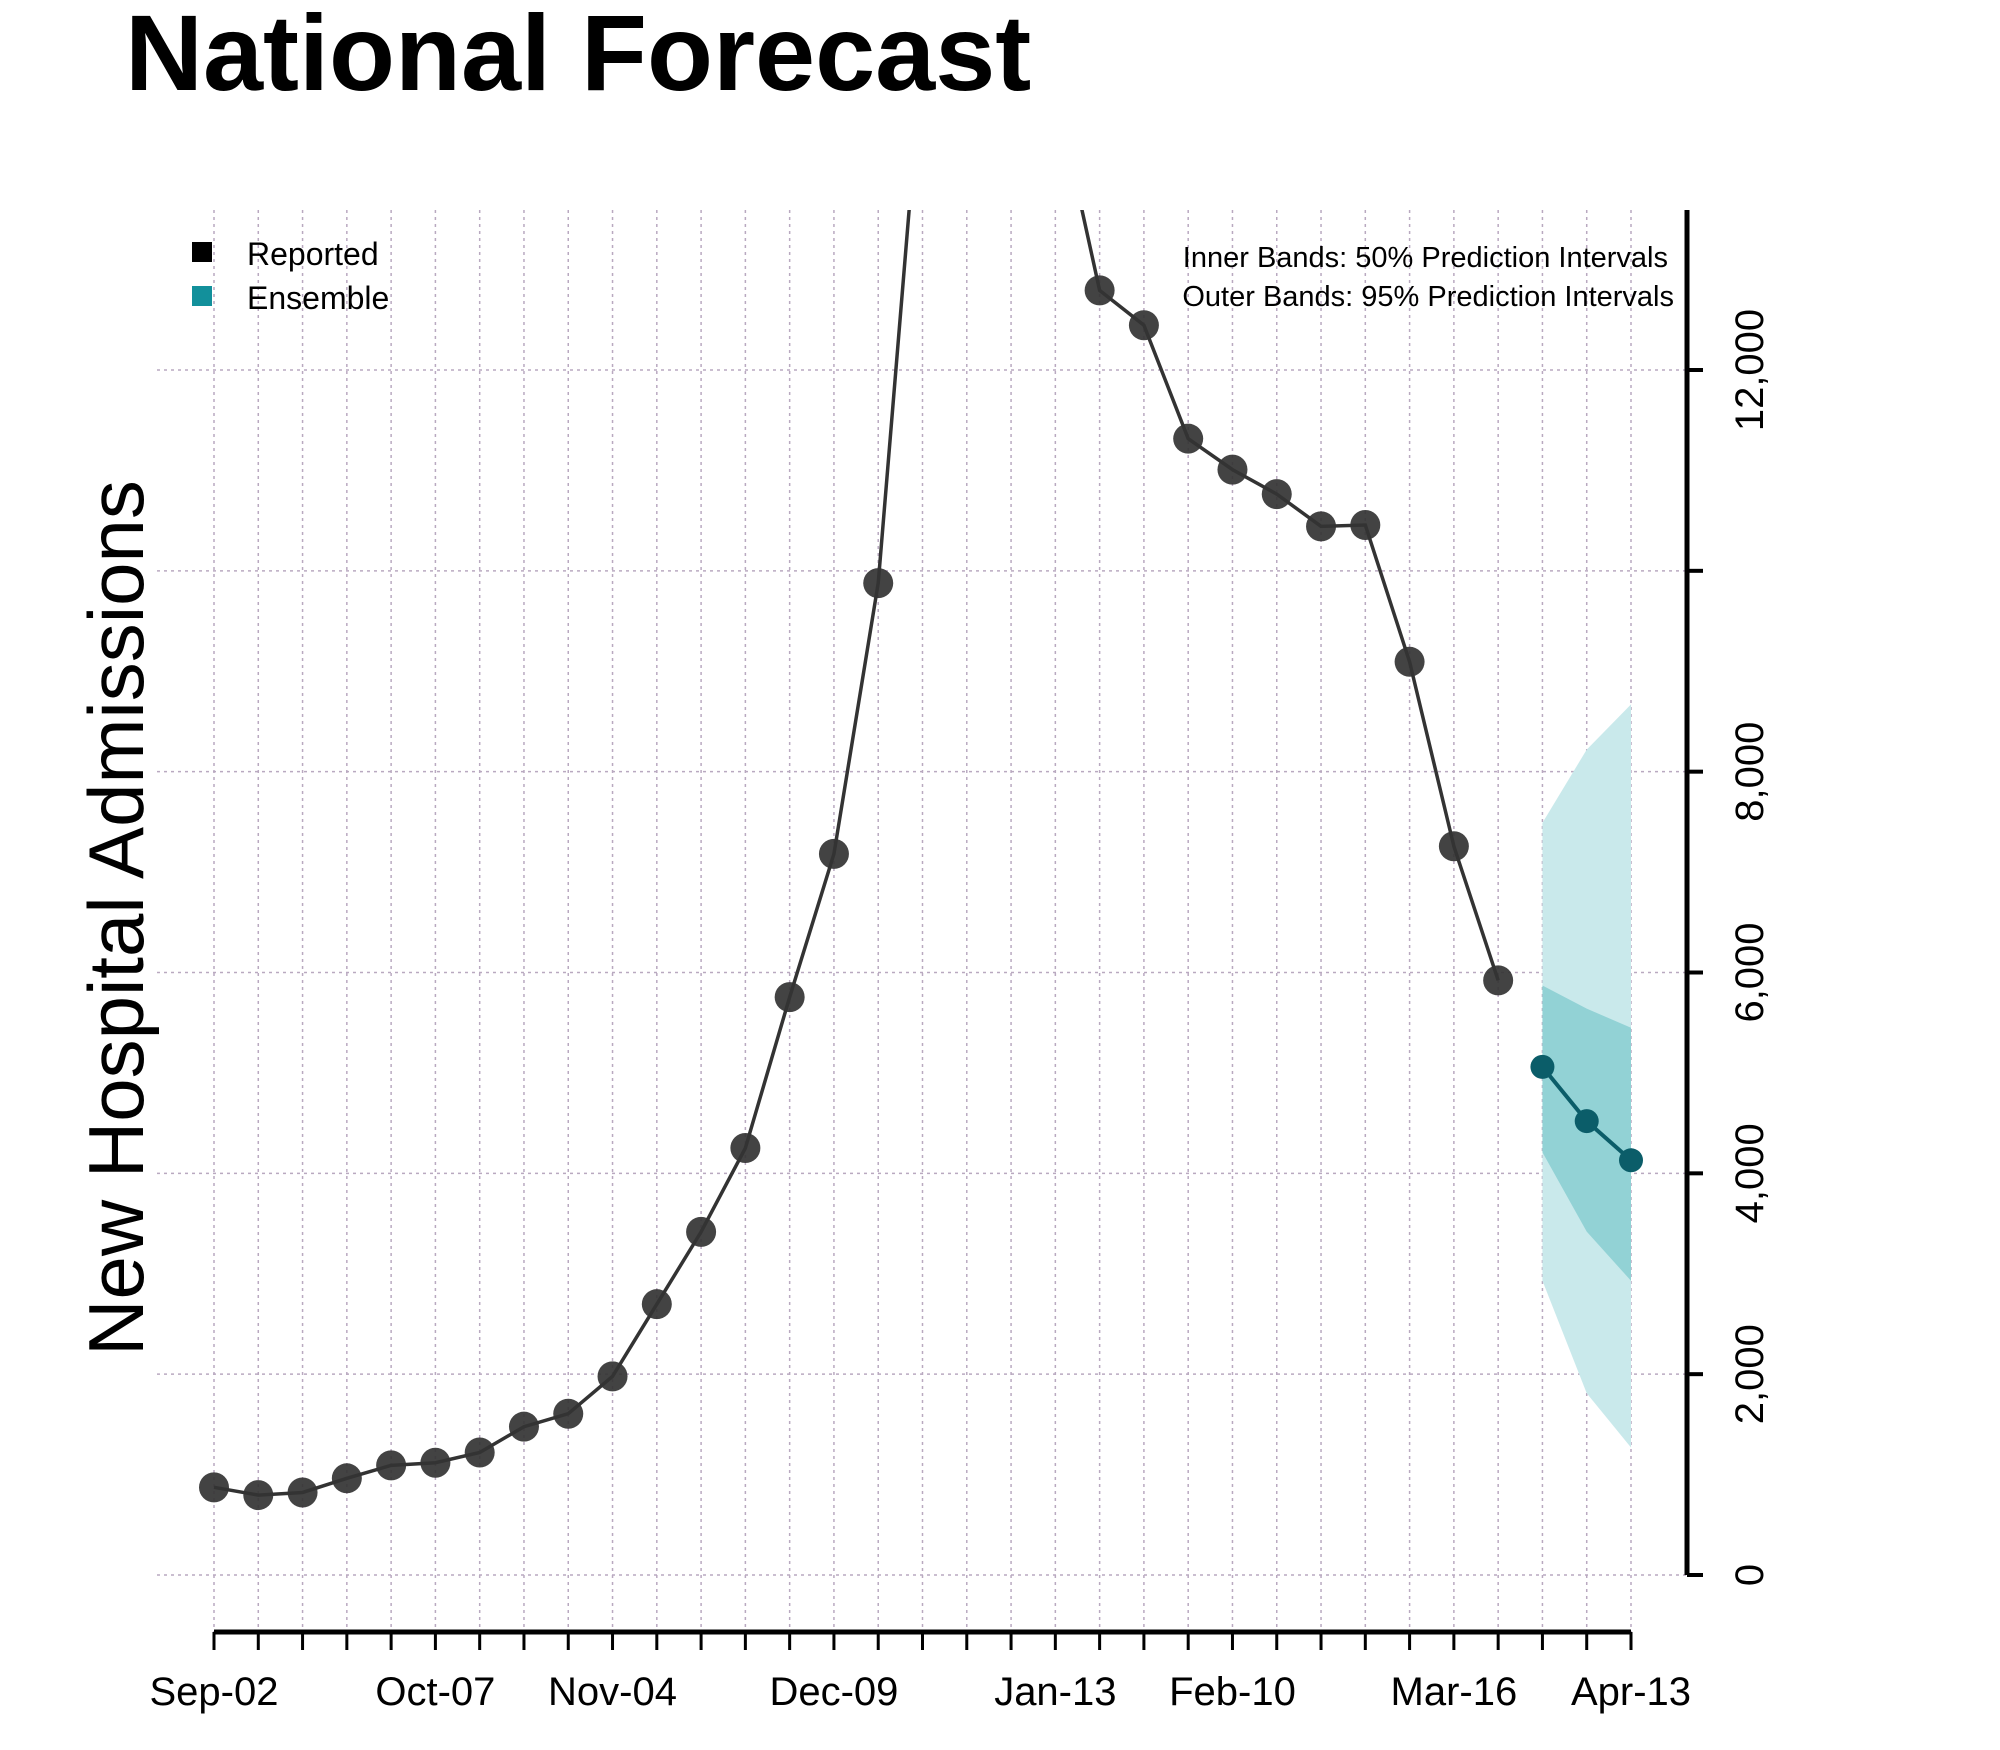  I want to click on annotation-inner-bands: Inner Bands: 50% Prediction Intervals, so click(1425, 258).